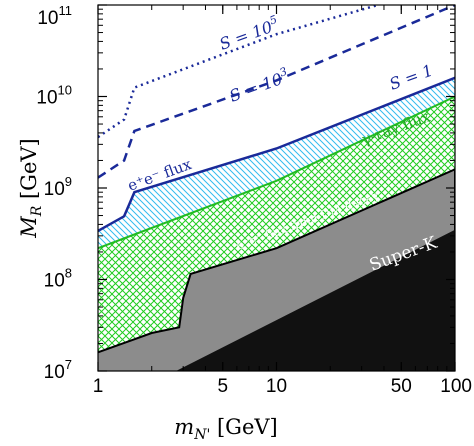 The width and height of the screenshot is (474, 446). Describe the element at coordinates (225, 429) in the screenshot. I see `x-axis-title: mN' [GeV]` at that location.